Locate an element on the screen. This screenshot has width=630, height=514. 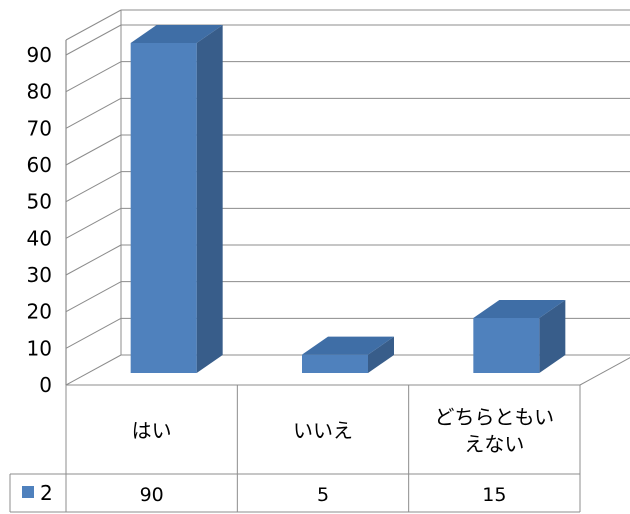
category-label: いいえ is located at coordinates (323, 431).